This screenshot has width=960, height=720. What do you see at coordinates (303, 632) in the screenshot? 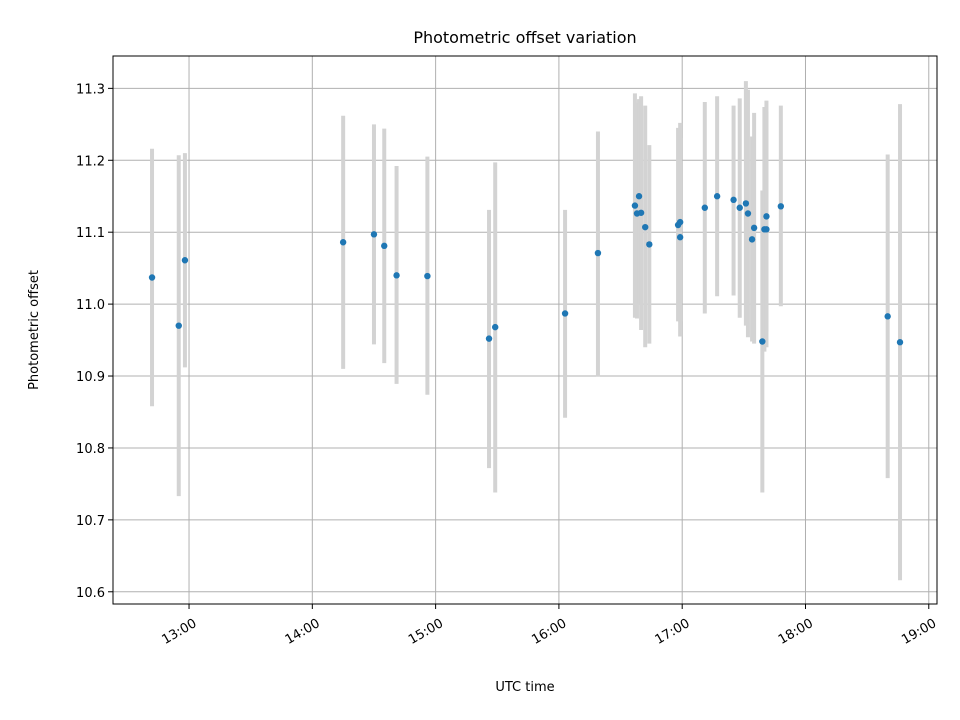
I see `x-tick-label: 14:00` at bounding box center [303, 632].